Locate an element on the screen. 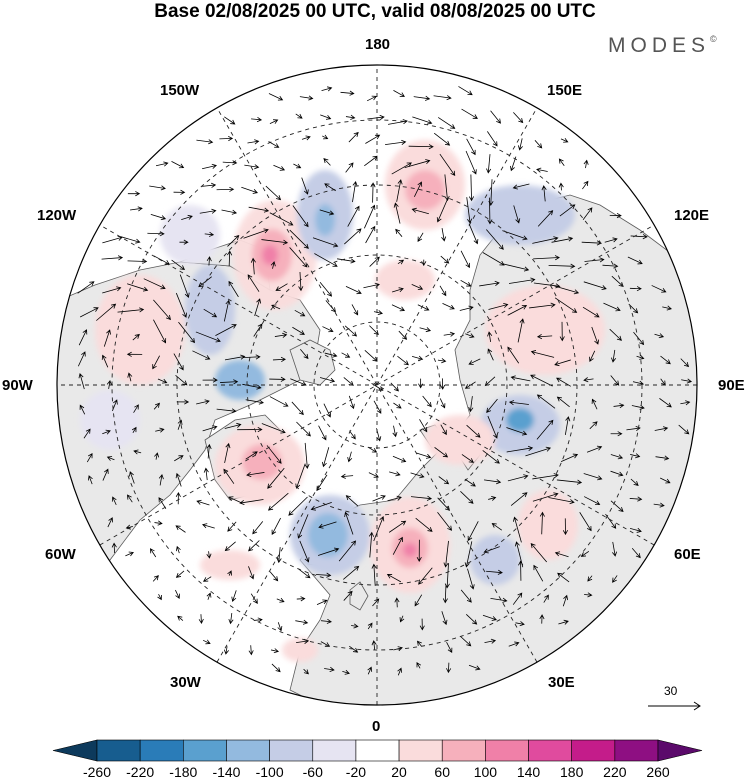 This screenshot has height=783, width=750. lon-label-150e: 150E is located at coordinates (565, 90).